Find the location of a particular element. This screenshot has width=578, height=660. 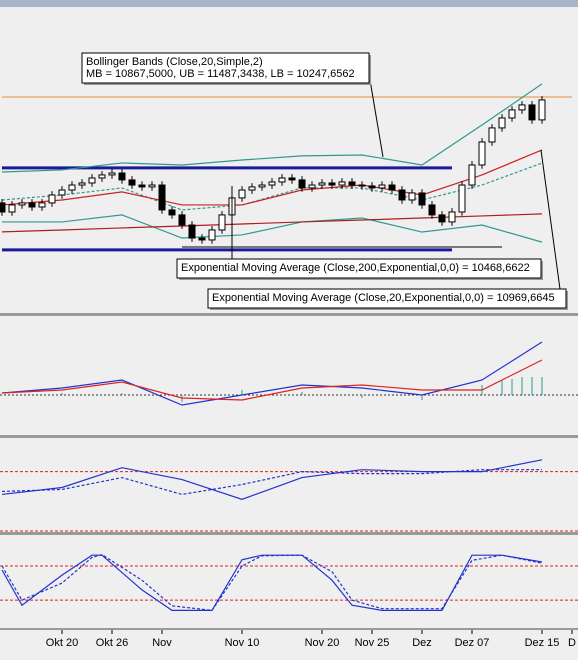

x-tick-label: Okt 26 is located at coordinates (112, 643).